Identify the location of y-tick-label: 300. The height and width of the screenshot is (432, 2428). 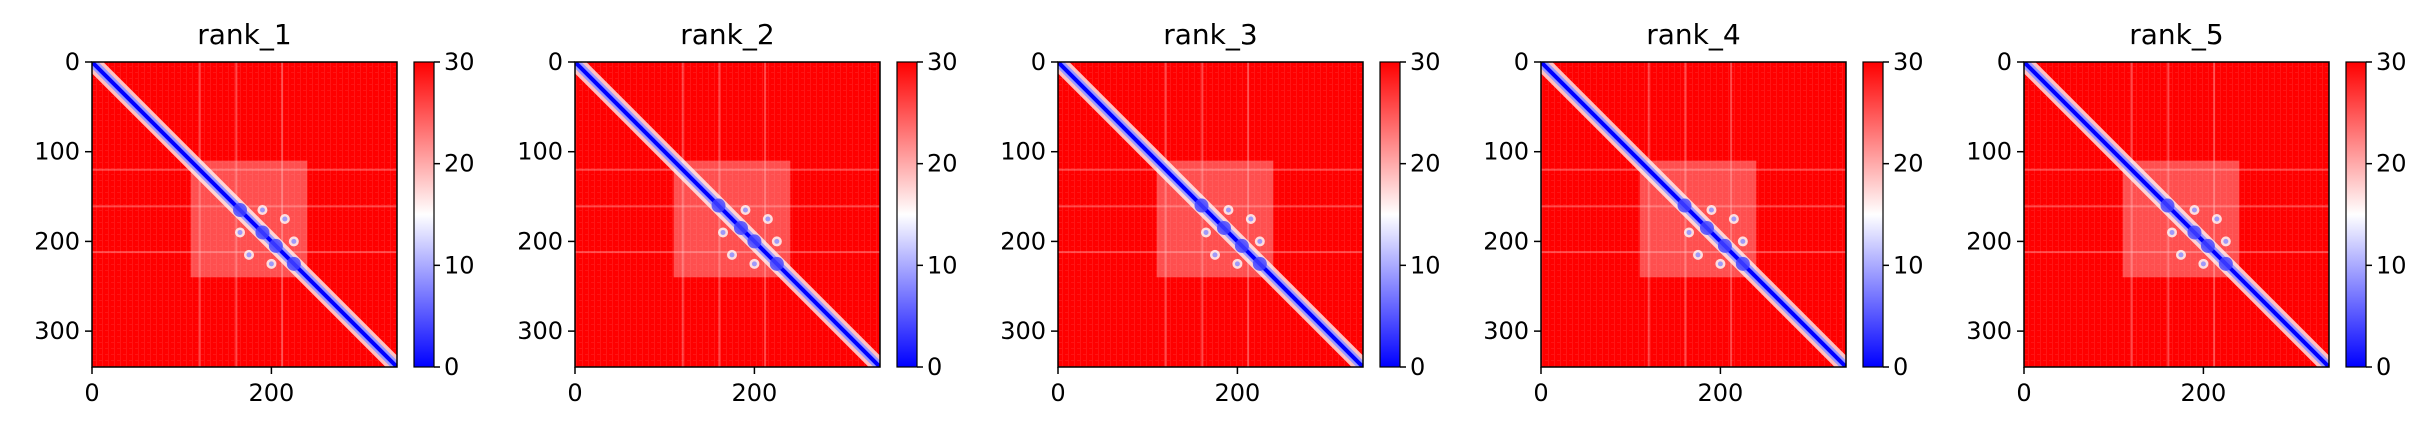
(1506, 331).